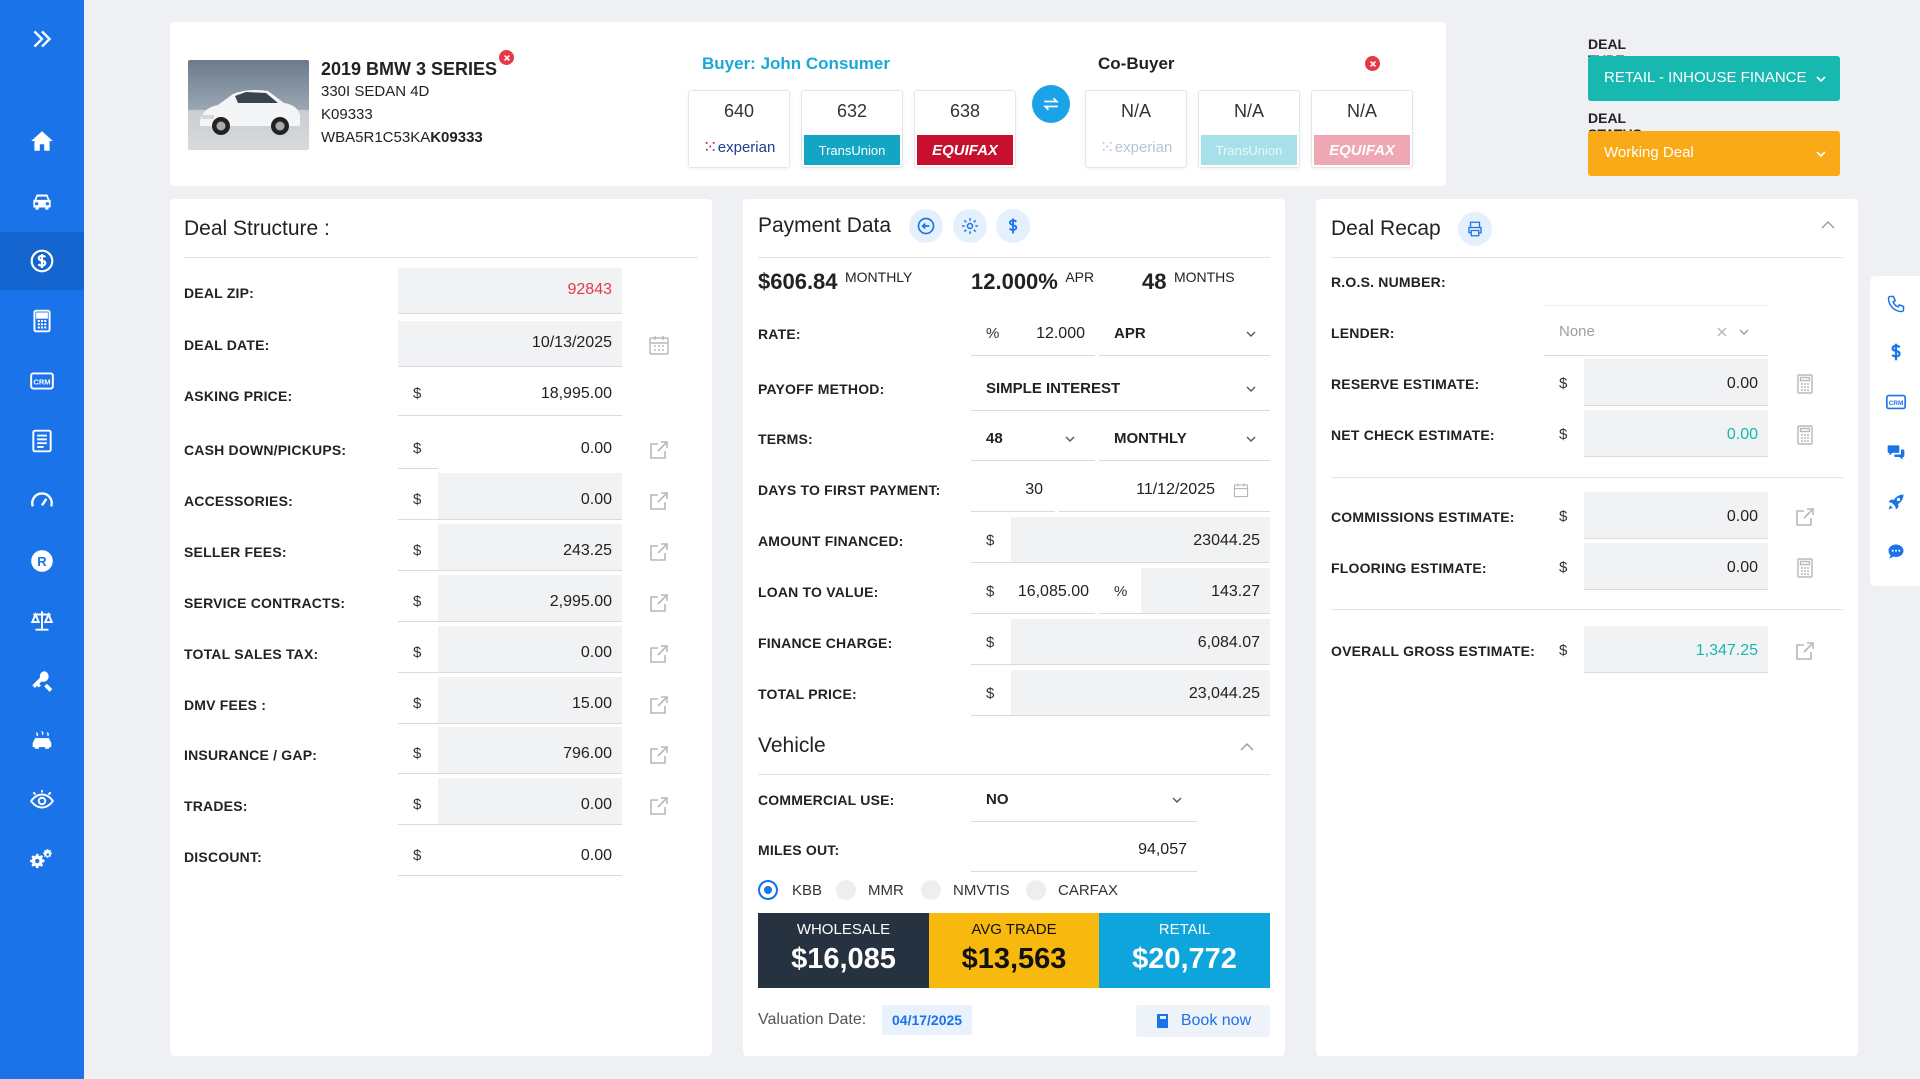 This screenshot has width=1920, height=1079. What do you see at coordinates (506, 57) in the screenshot?
I see `remove-vehicle-button` at bounding box center [506, 57].